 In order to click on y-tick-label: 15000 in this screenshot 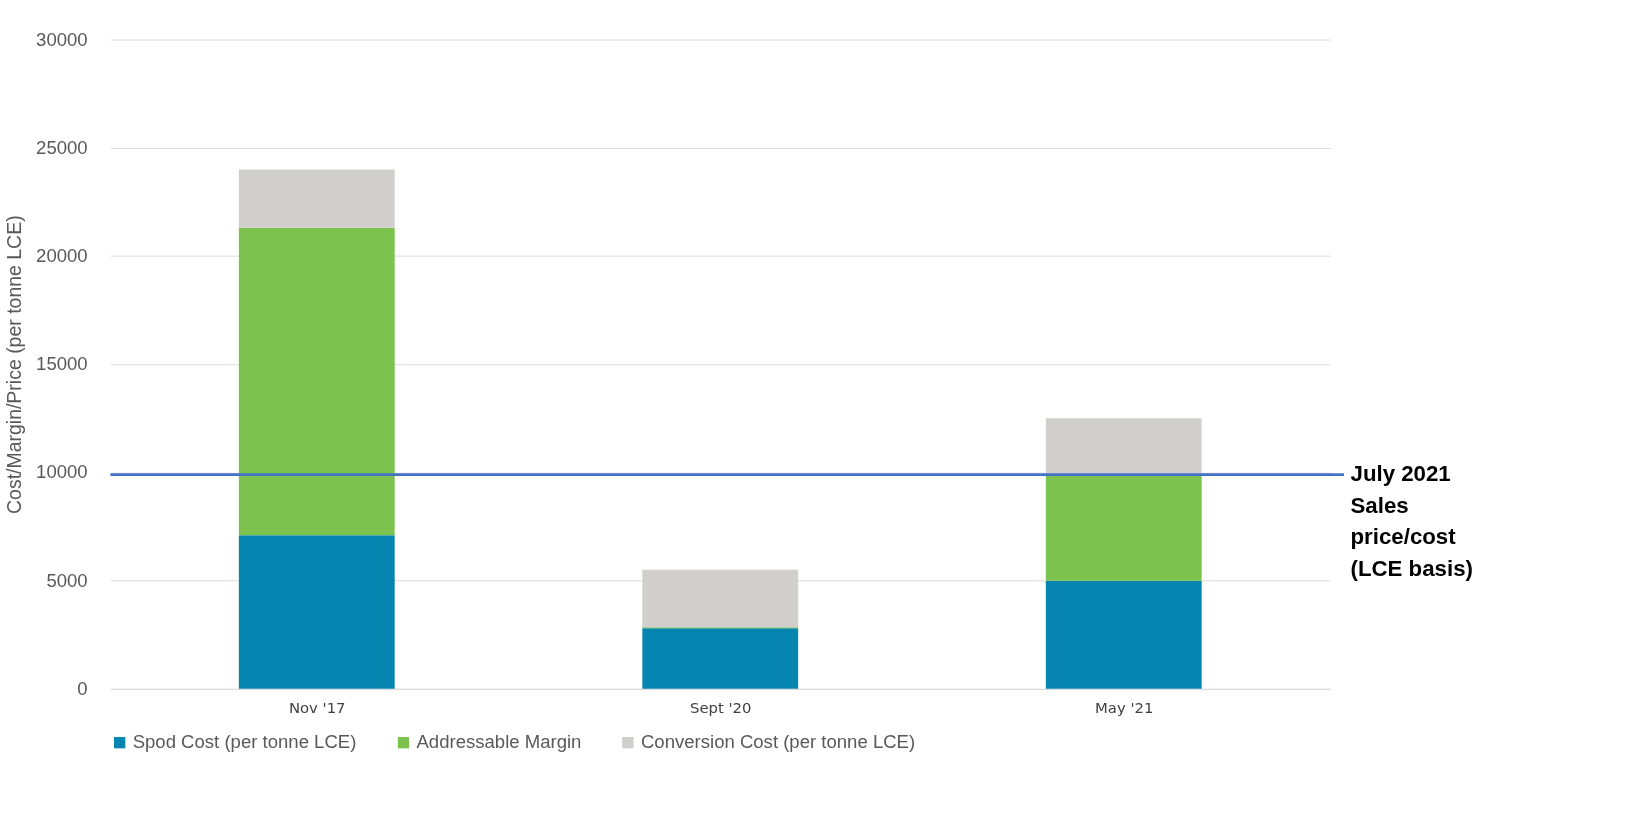, I will do `click(62, 364)`.